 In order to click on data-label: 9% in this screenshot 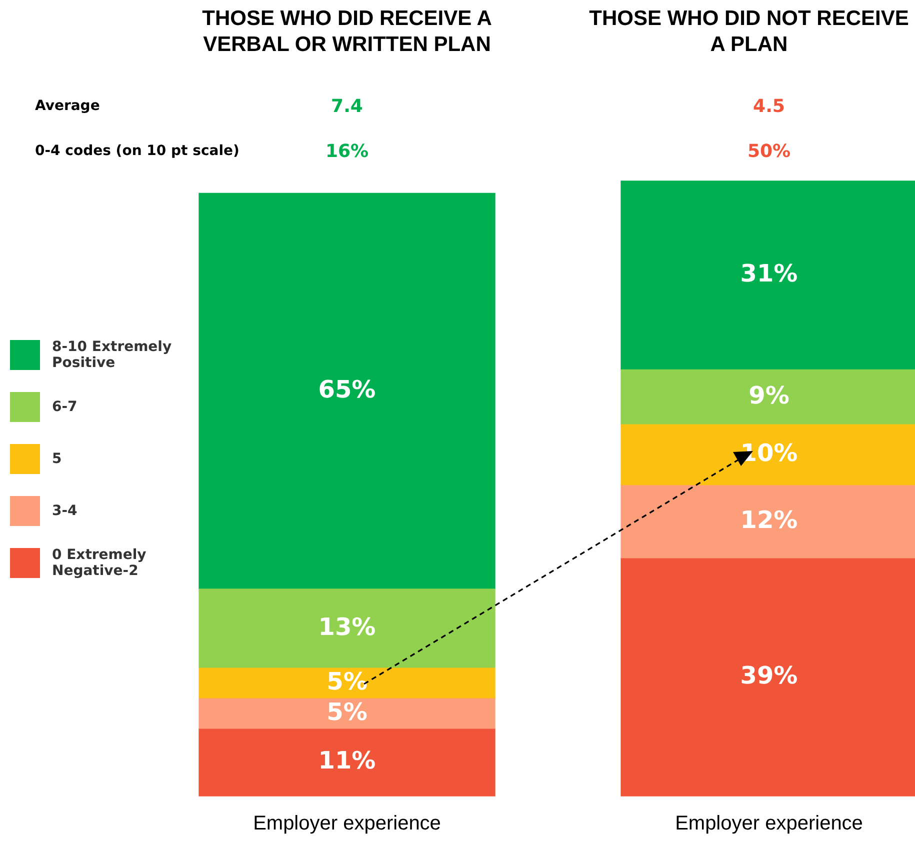, I will do `click(769, 395)`.